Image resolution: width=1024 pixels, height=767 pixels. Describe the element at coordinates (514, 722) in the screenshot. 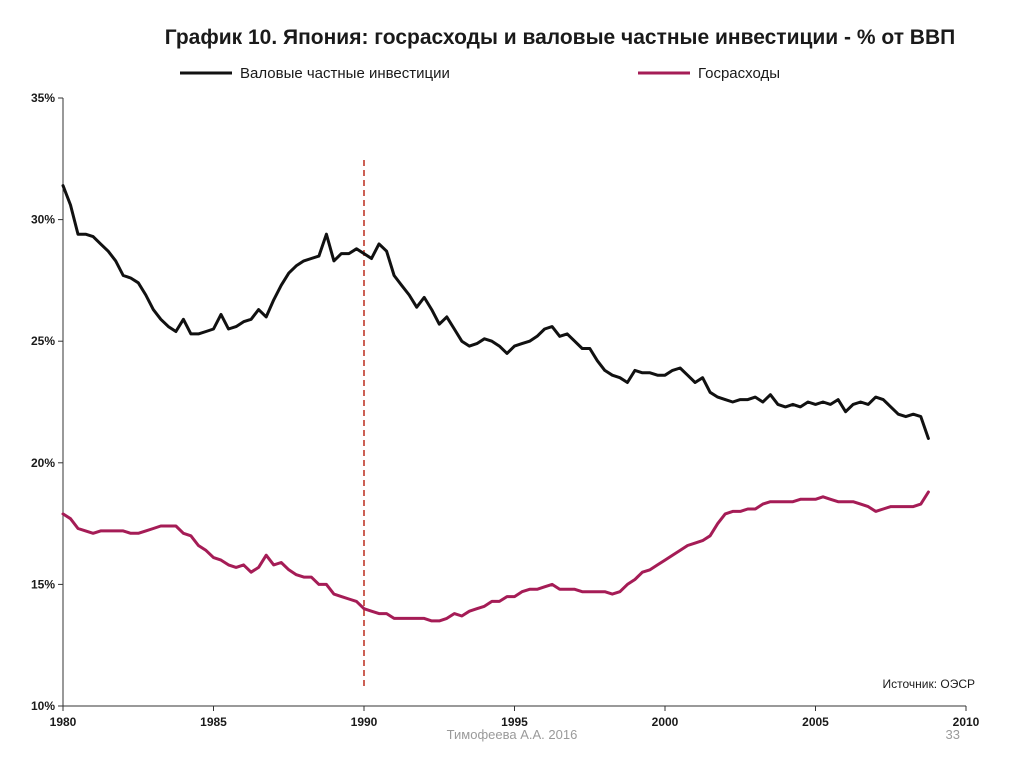

I see `x-tick-label: 1995` at that location.